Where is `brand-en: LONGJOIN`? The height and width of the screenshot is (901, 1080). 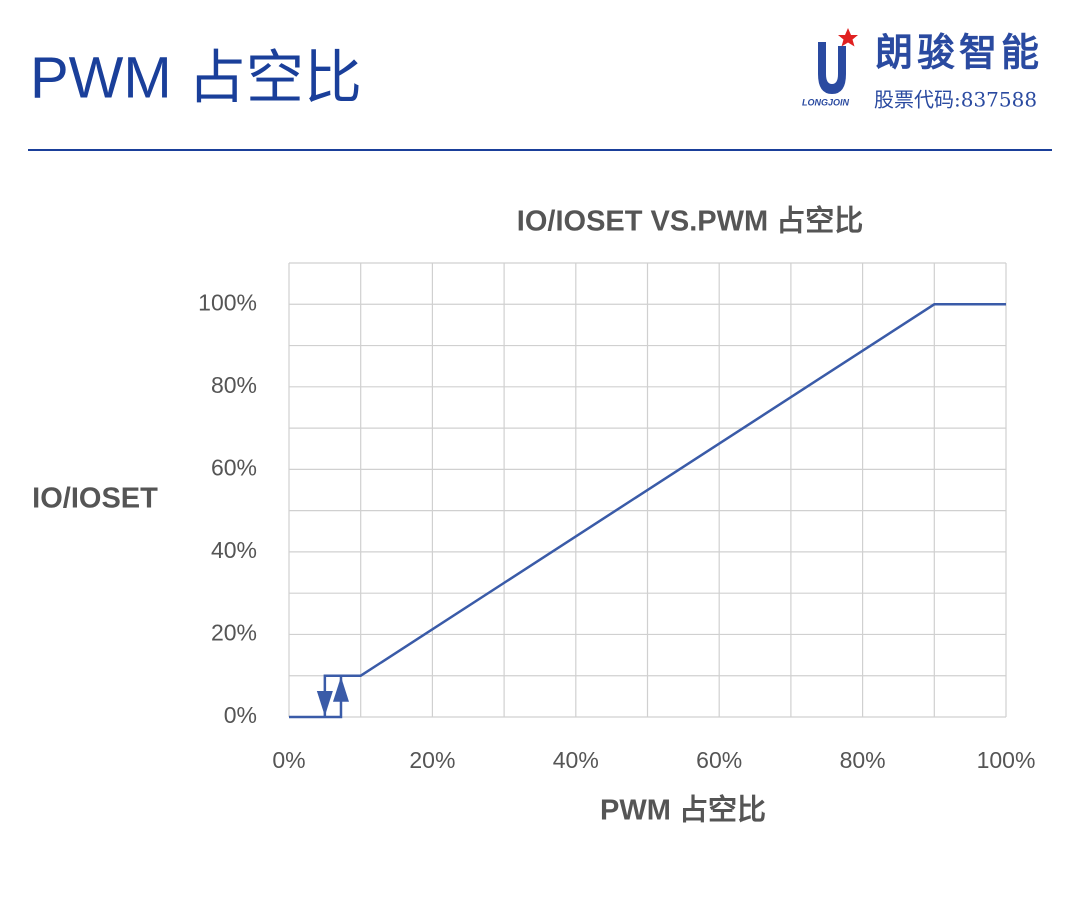 brand-en: LONGJOIN is located at coordinates (826, 102).